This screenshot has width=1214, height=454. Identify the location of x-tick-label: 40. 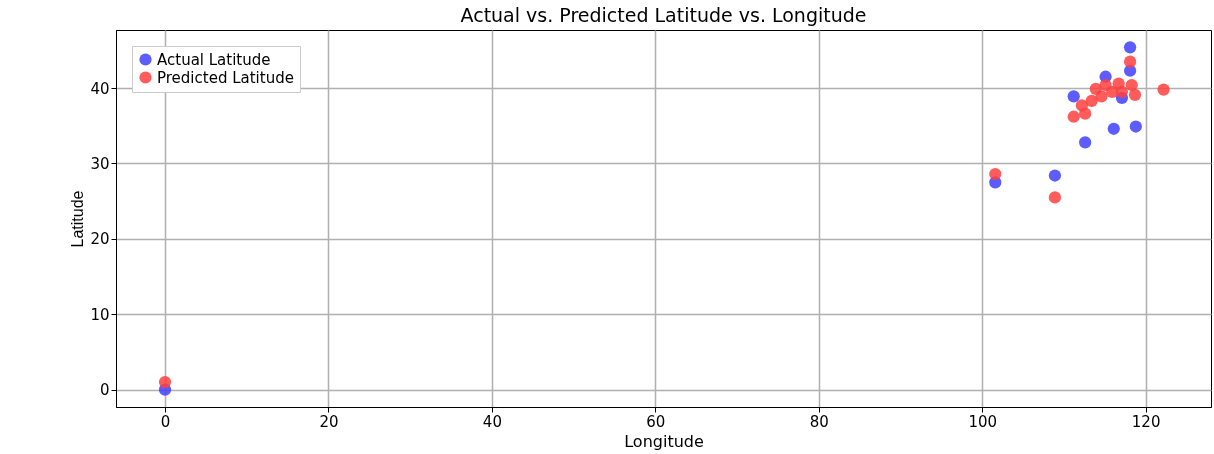
(492, 421).